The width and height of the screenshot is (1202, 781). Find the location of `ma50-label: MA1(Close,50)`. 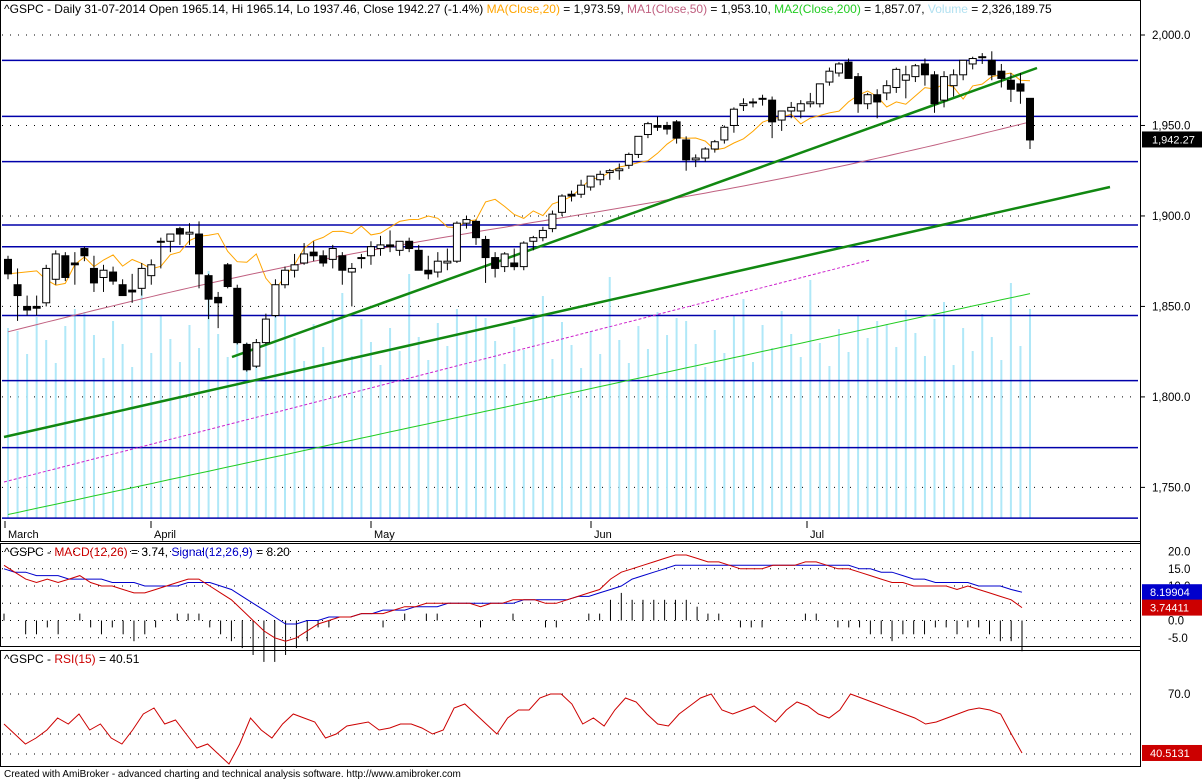

ma50-label: MA1(Close,50) is located at coordinates (667, 9).